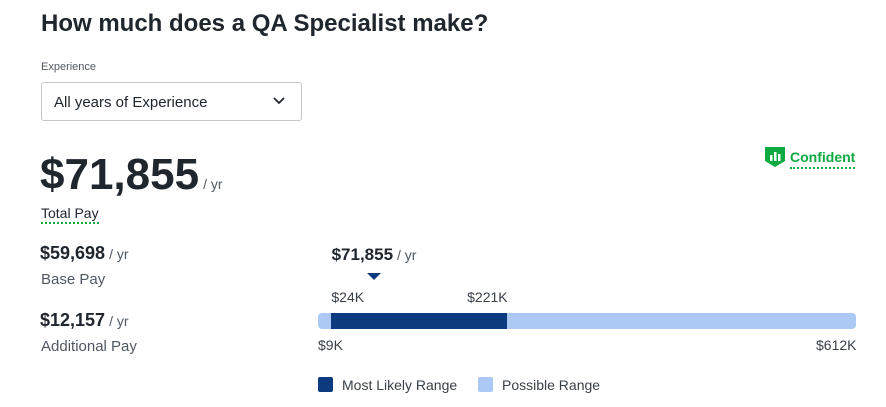 This screenshot has width=886, height=407. Describe the element at coordinates (265, 23) in the screenshot. I see `page-title: How much does a QA Specialist make?` at that location.